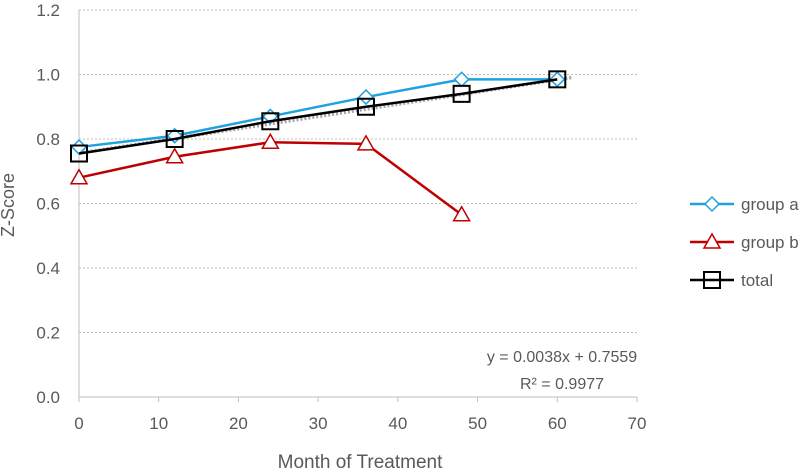 The width and height of the screenshot is (810, 475). Describe the element at coordinates (757, 280) in the screenshot. I see `legend-label-total: total` at that location.